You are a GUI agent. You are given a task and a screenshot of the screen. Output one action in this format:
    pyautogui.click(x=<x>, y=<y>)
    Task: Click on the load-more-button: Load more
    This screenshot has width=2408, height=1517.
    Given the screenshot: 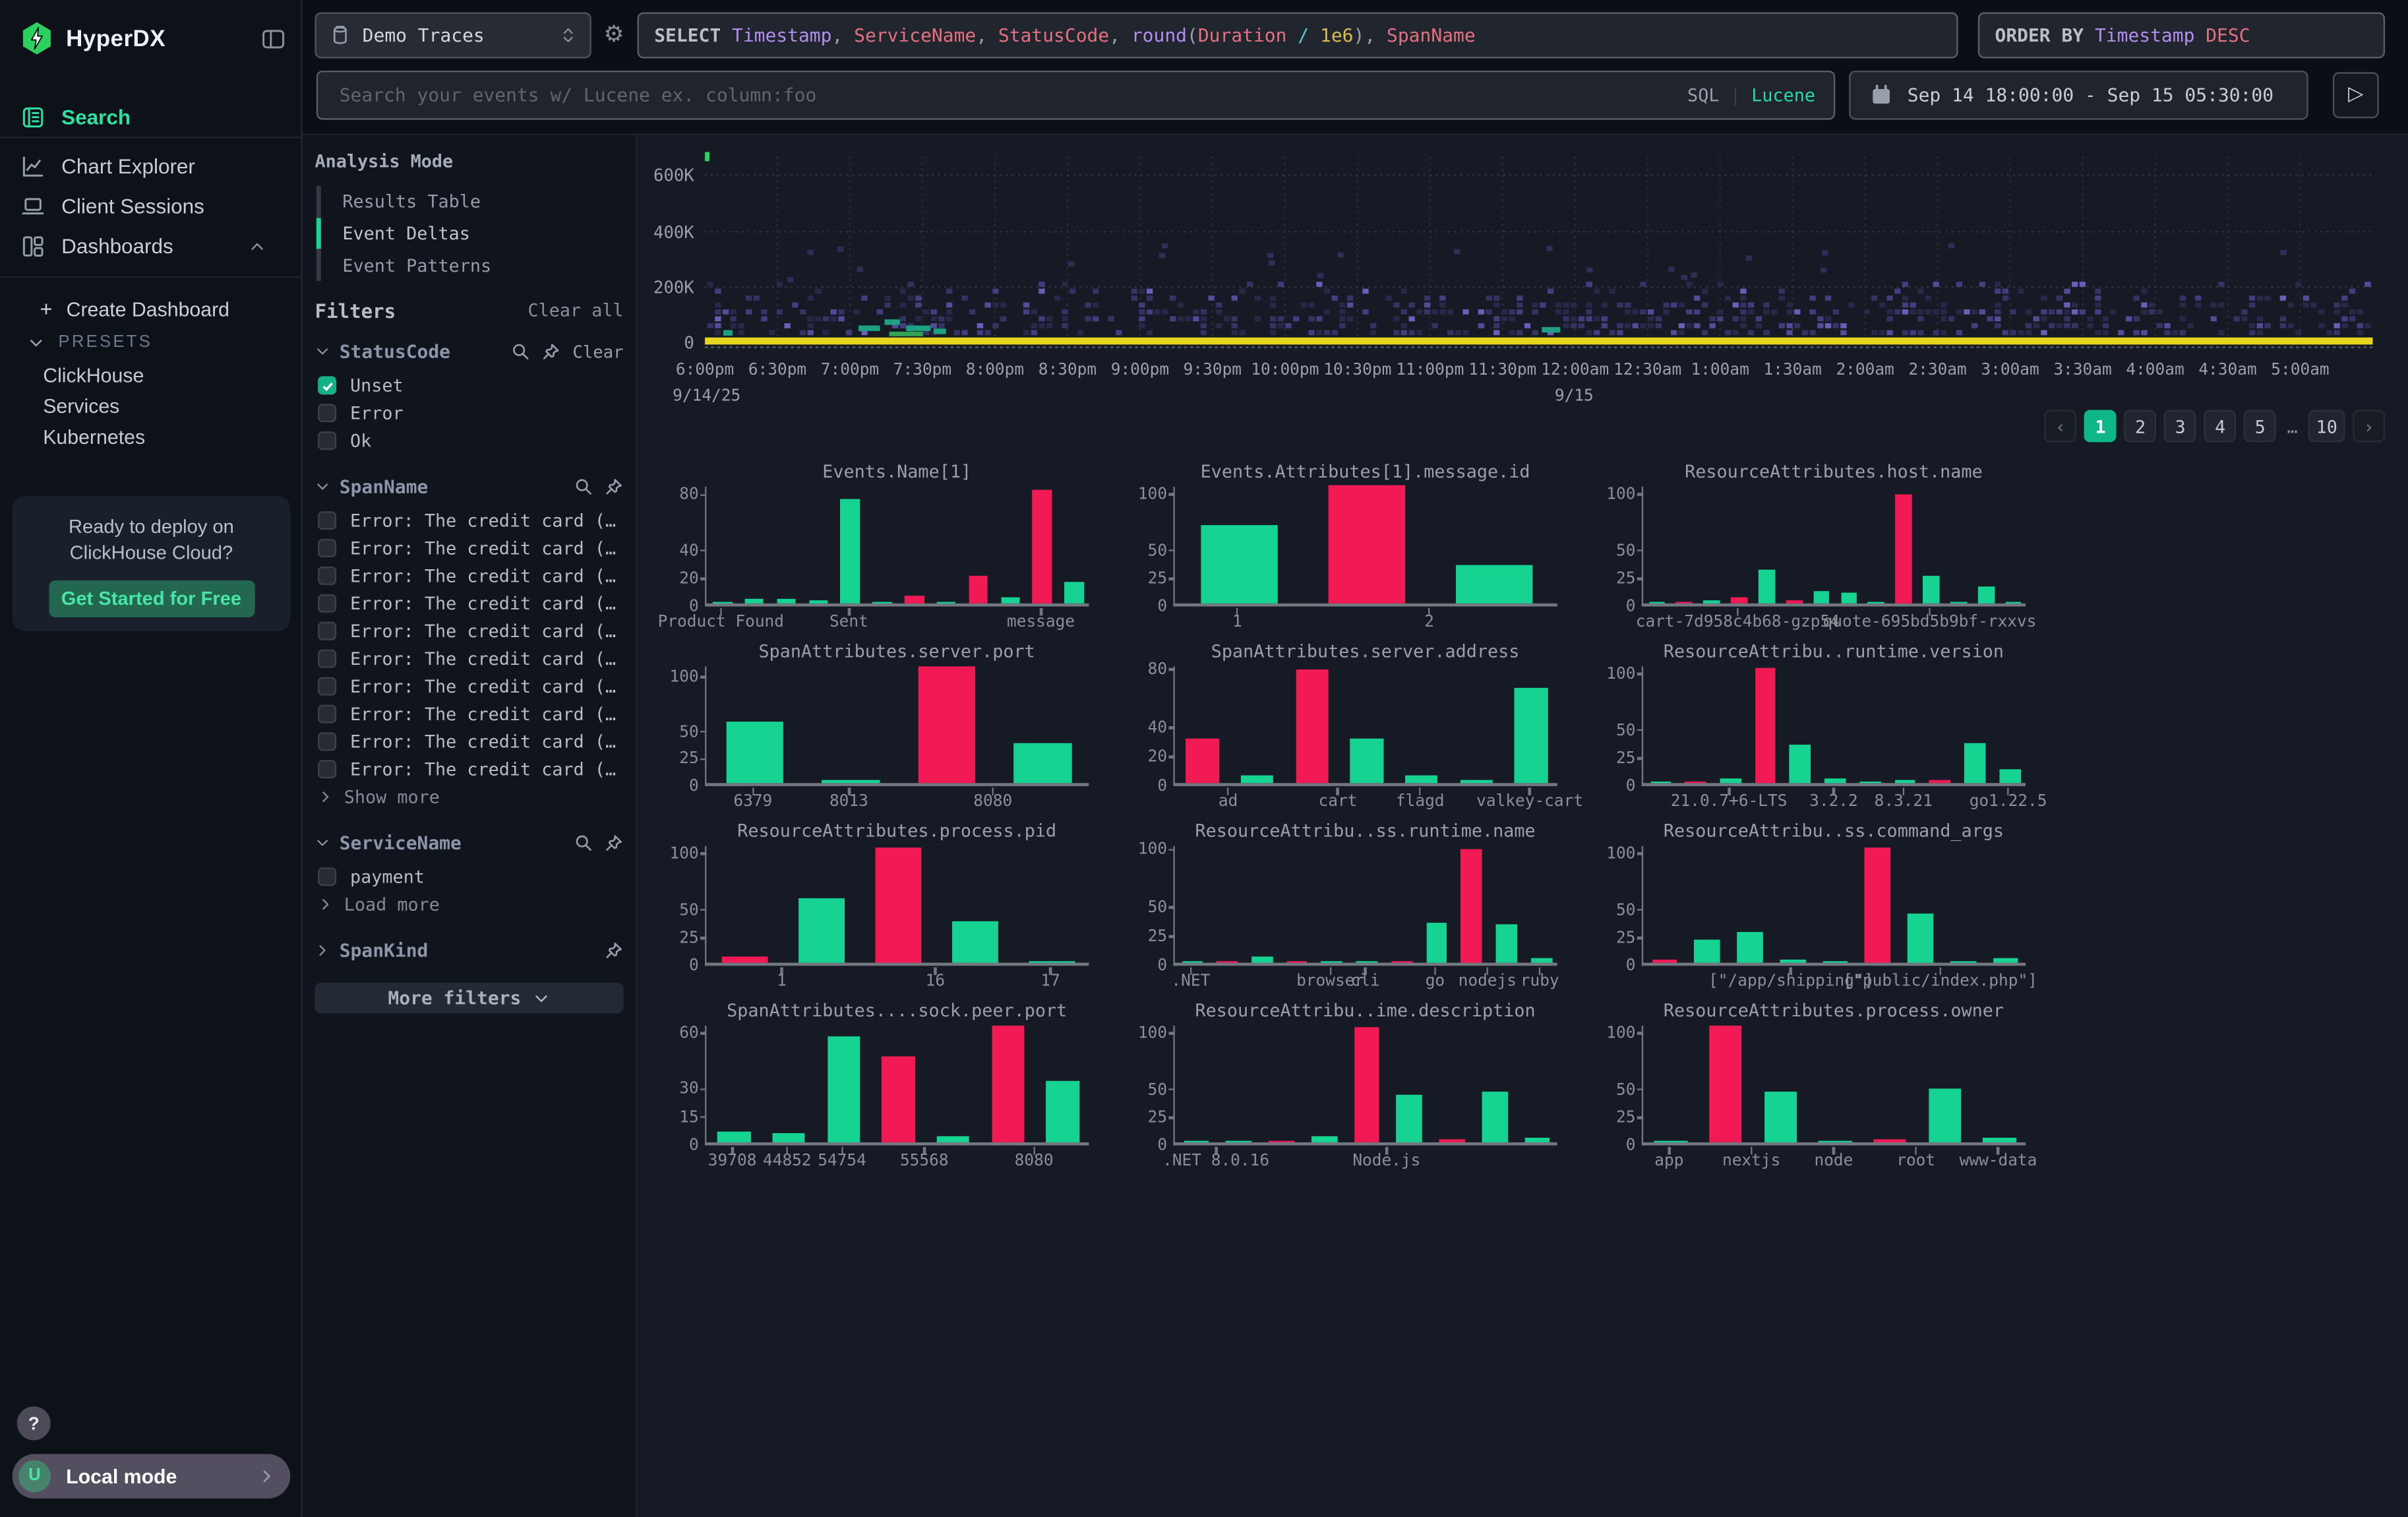 What is the action you would take?
    pyautogui.click(x=469, y=904)
    